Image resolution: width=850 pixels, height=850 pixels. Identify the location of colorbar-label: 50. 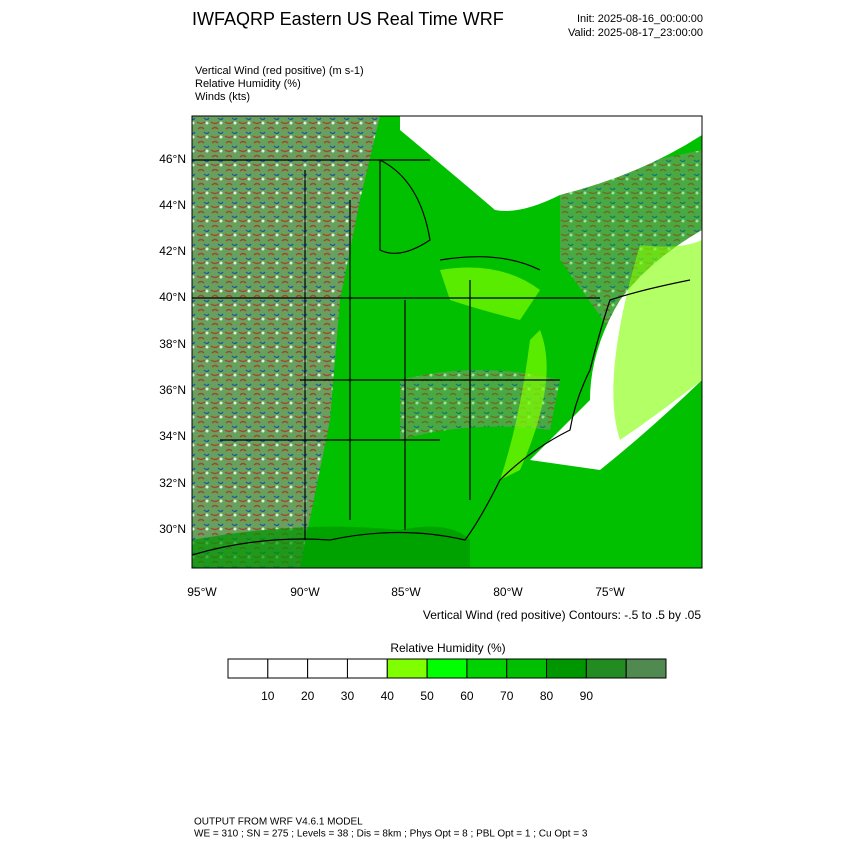
(427, 696).